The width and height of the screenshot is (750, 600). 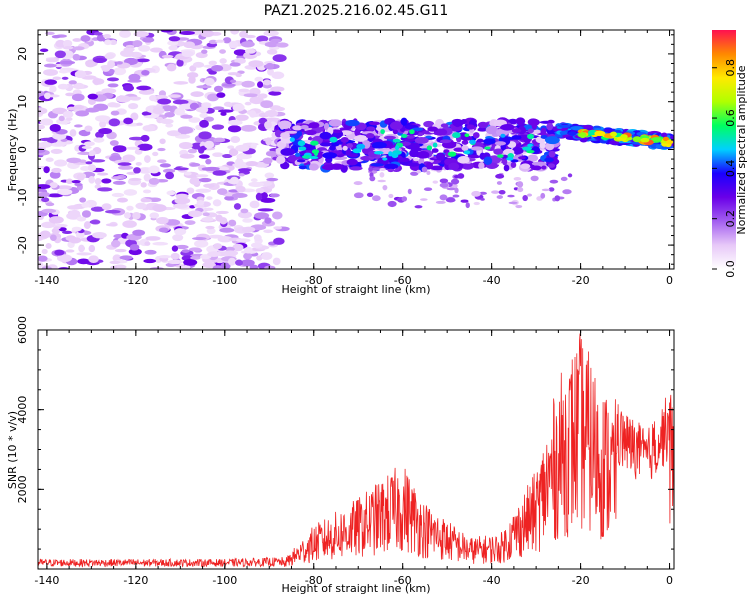 I want to click on x-tick-label: -40, so click(x=492, y=280).